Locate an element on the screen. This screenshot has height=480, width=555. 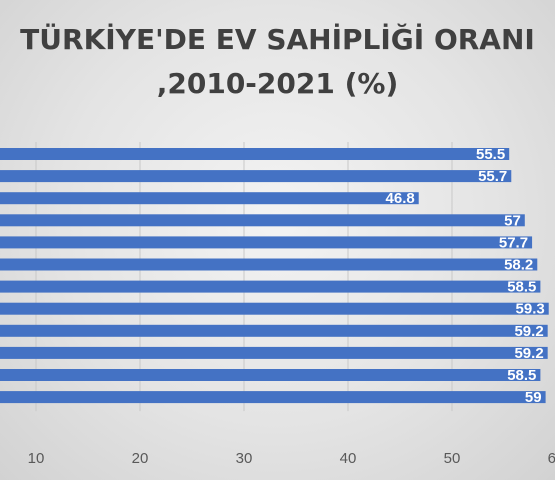
chart-title-line-1: TÜRKİYE'DE EV SAHİPLİĞİ ORANI is located at coordinates (277, 39).